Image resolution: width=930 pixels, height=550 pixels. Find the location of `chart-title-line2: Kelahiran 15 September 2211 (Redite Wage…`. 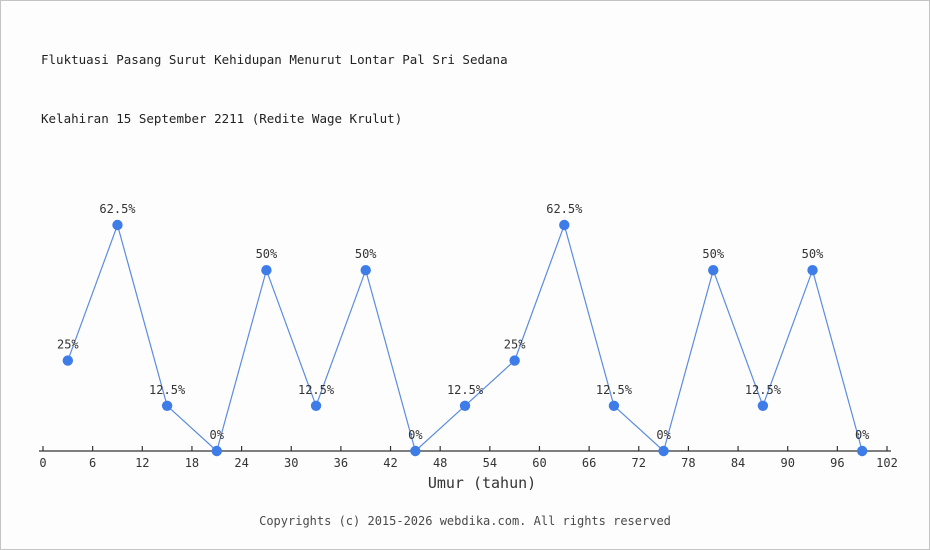

chart-title-line2: Kelahiran 15 September 2211 (Redite Wage… is located at coordinates (222, 118).